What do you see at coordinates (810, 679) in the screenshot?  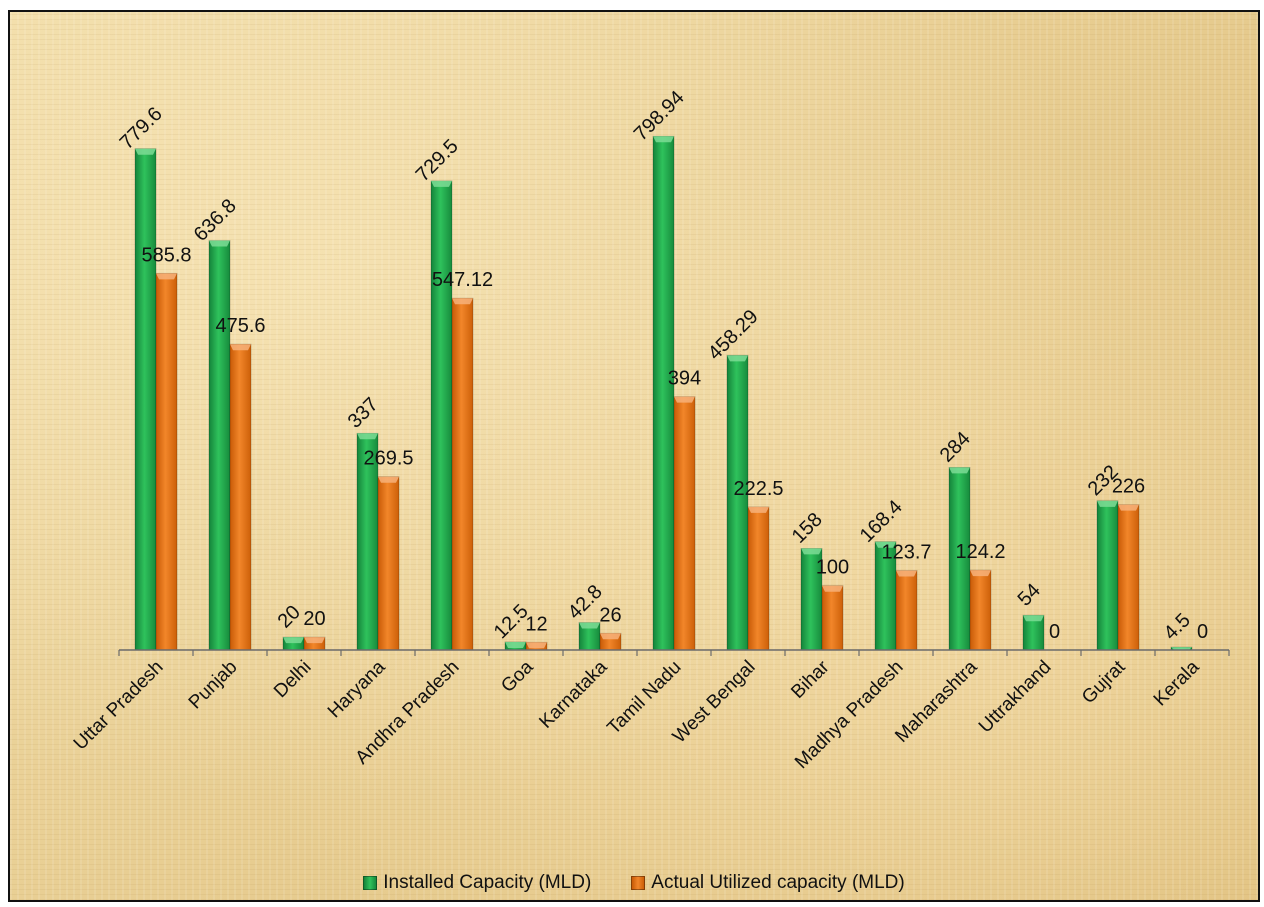 I see `x-tick-label: Bihar` at bounding box center [810, 679].